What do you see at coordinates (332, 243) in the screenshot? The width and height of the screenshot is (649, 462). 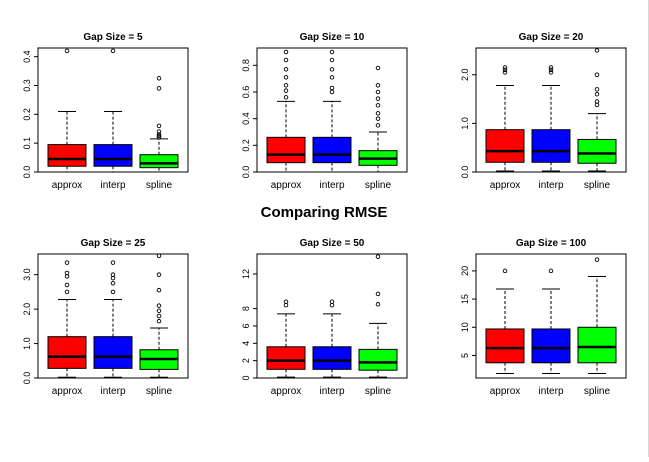 I see `panel-5-title: Gap Size = 50` at bounding box center [332, 243].